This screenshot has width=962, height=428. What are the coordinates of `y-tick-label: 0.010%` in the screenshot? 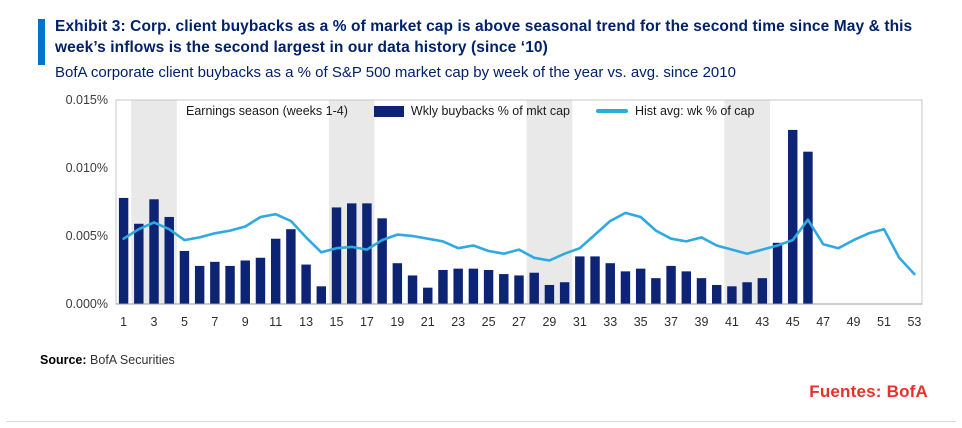 It's located at (87, 168).